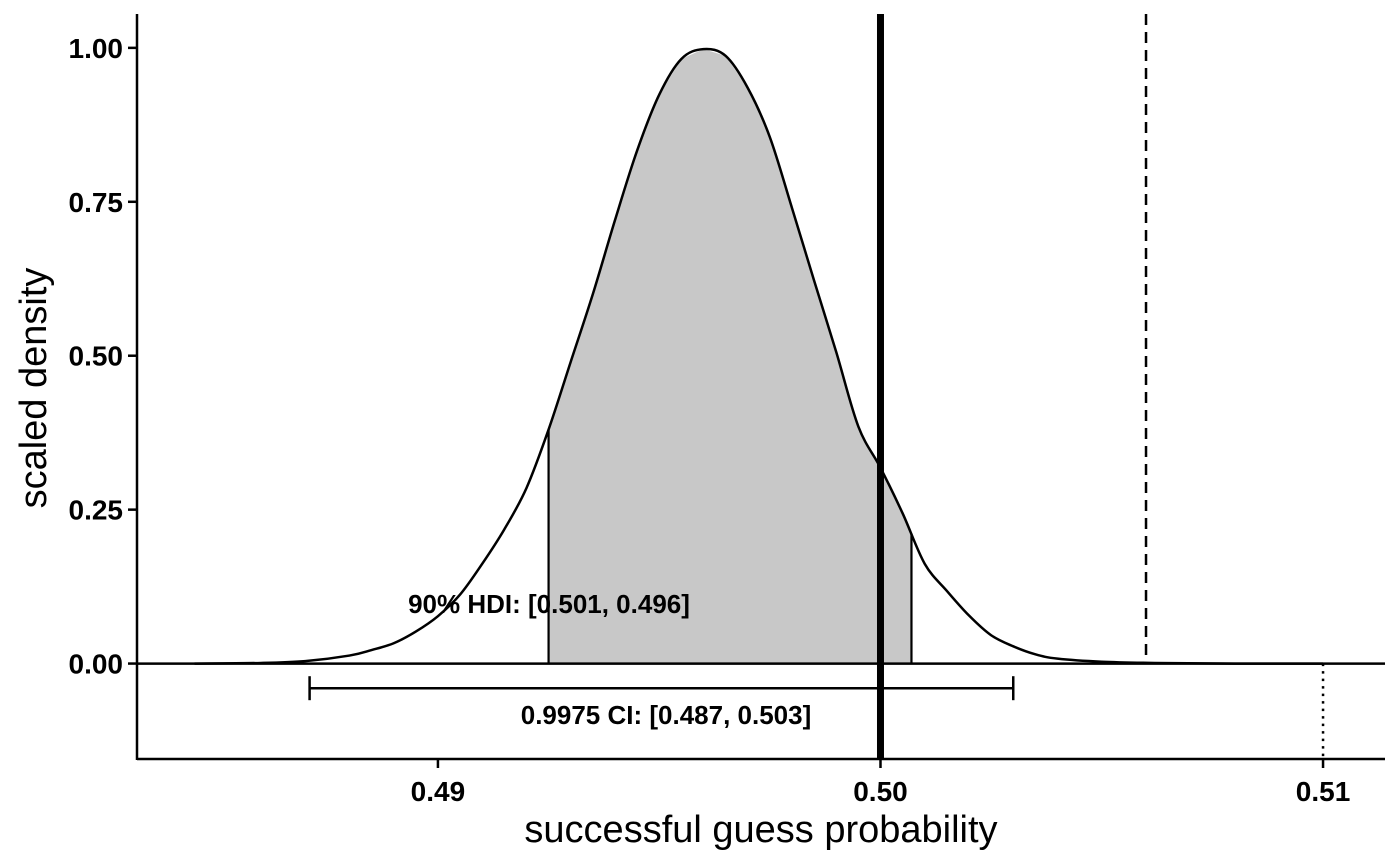 Image resolution: width=1400 pixels, height=865 pixels. What do you see at coordinates (880, 791) in the screenshot?
I see `x-tick-label: 0.50` at bounding box center [880, 791].